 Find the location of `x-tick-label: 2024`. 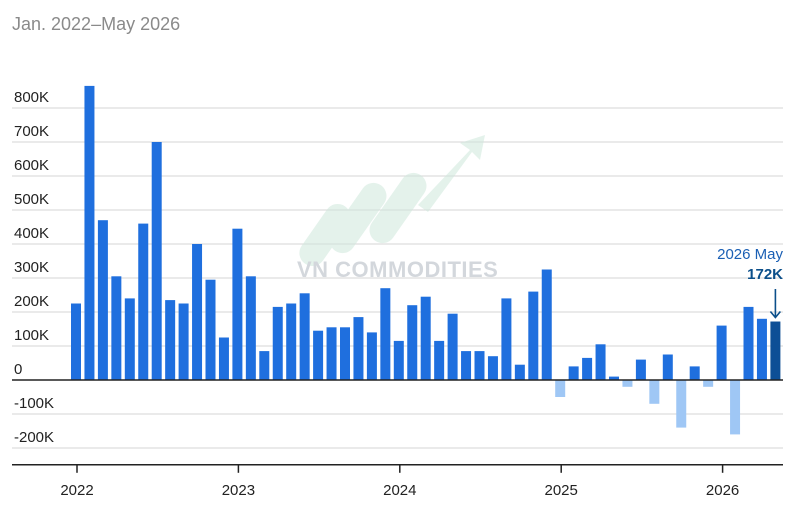

x-tick-label: 2024 is located at coordinates (399, 490).